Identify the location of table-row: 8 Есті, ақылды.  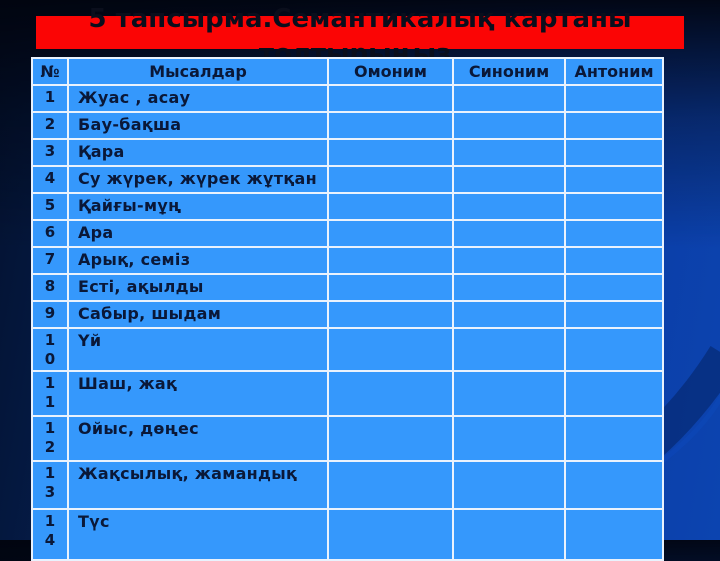
(347, 287).